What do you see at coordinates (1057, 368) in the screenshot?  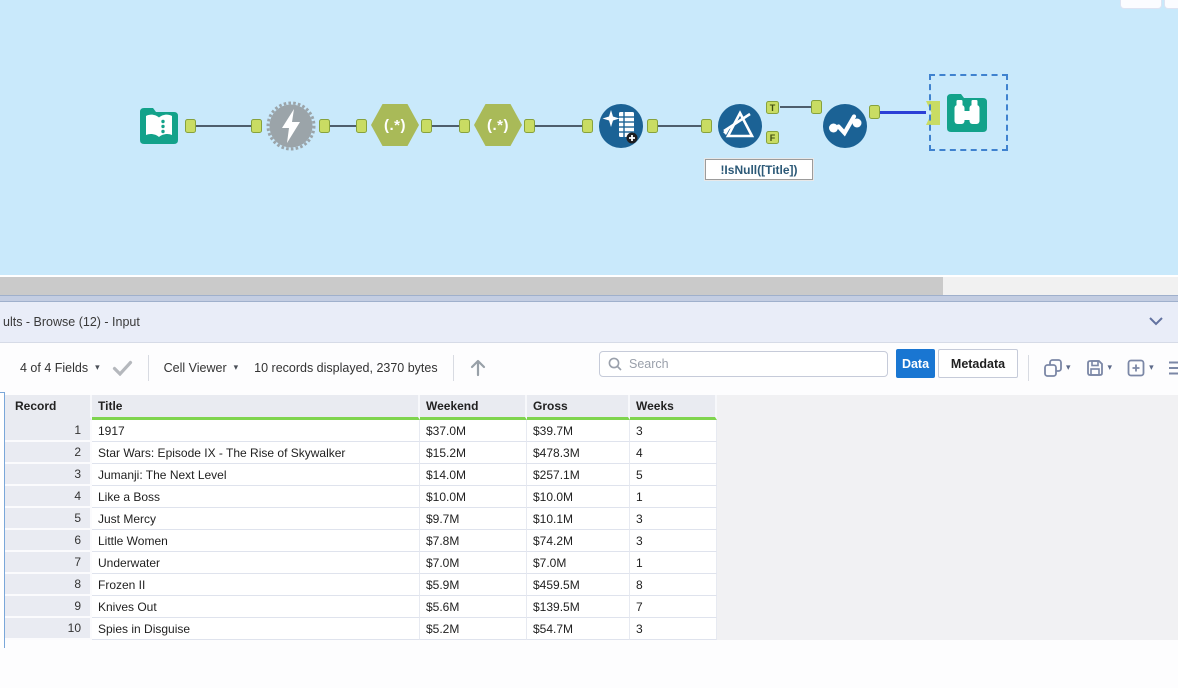 I see `copy-button: ▾` at bounding box center [1057, 368].